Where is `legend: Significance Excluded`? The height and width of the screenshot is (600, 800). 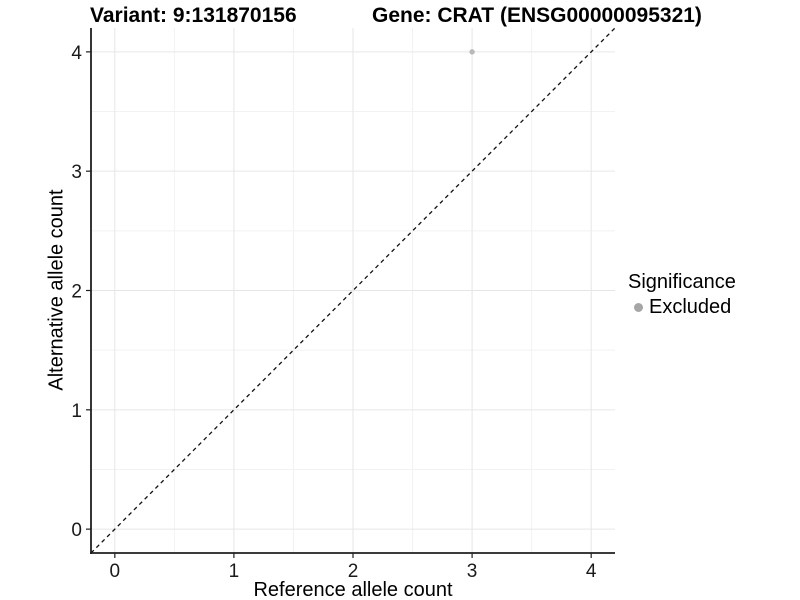
legend: Significance Excluded is located at coordinates (682, 295).